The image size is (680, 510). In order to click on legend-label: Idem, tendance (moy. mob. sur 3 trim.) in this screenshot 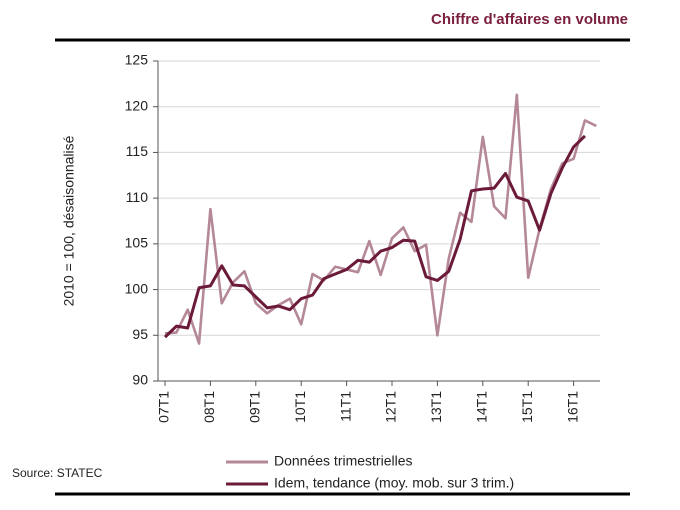, I will do `click(394, 483)`.